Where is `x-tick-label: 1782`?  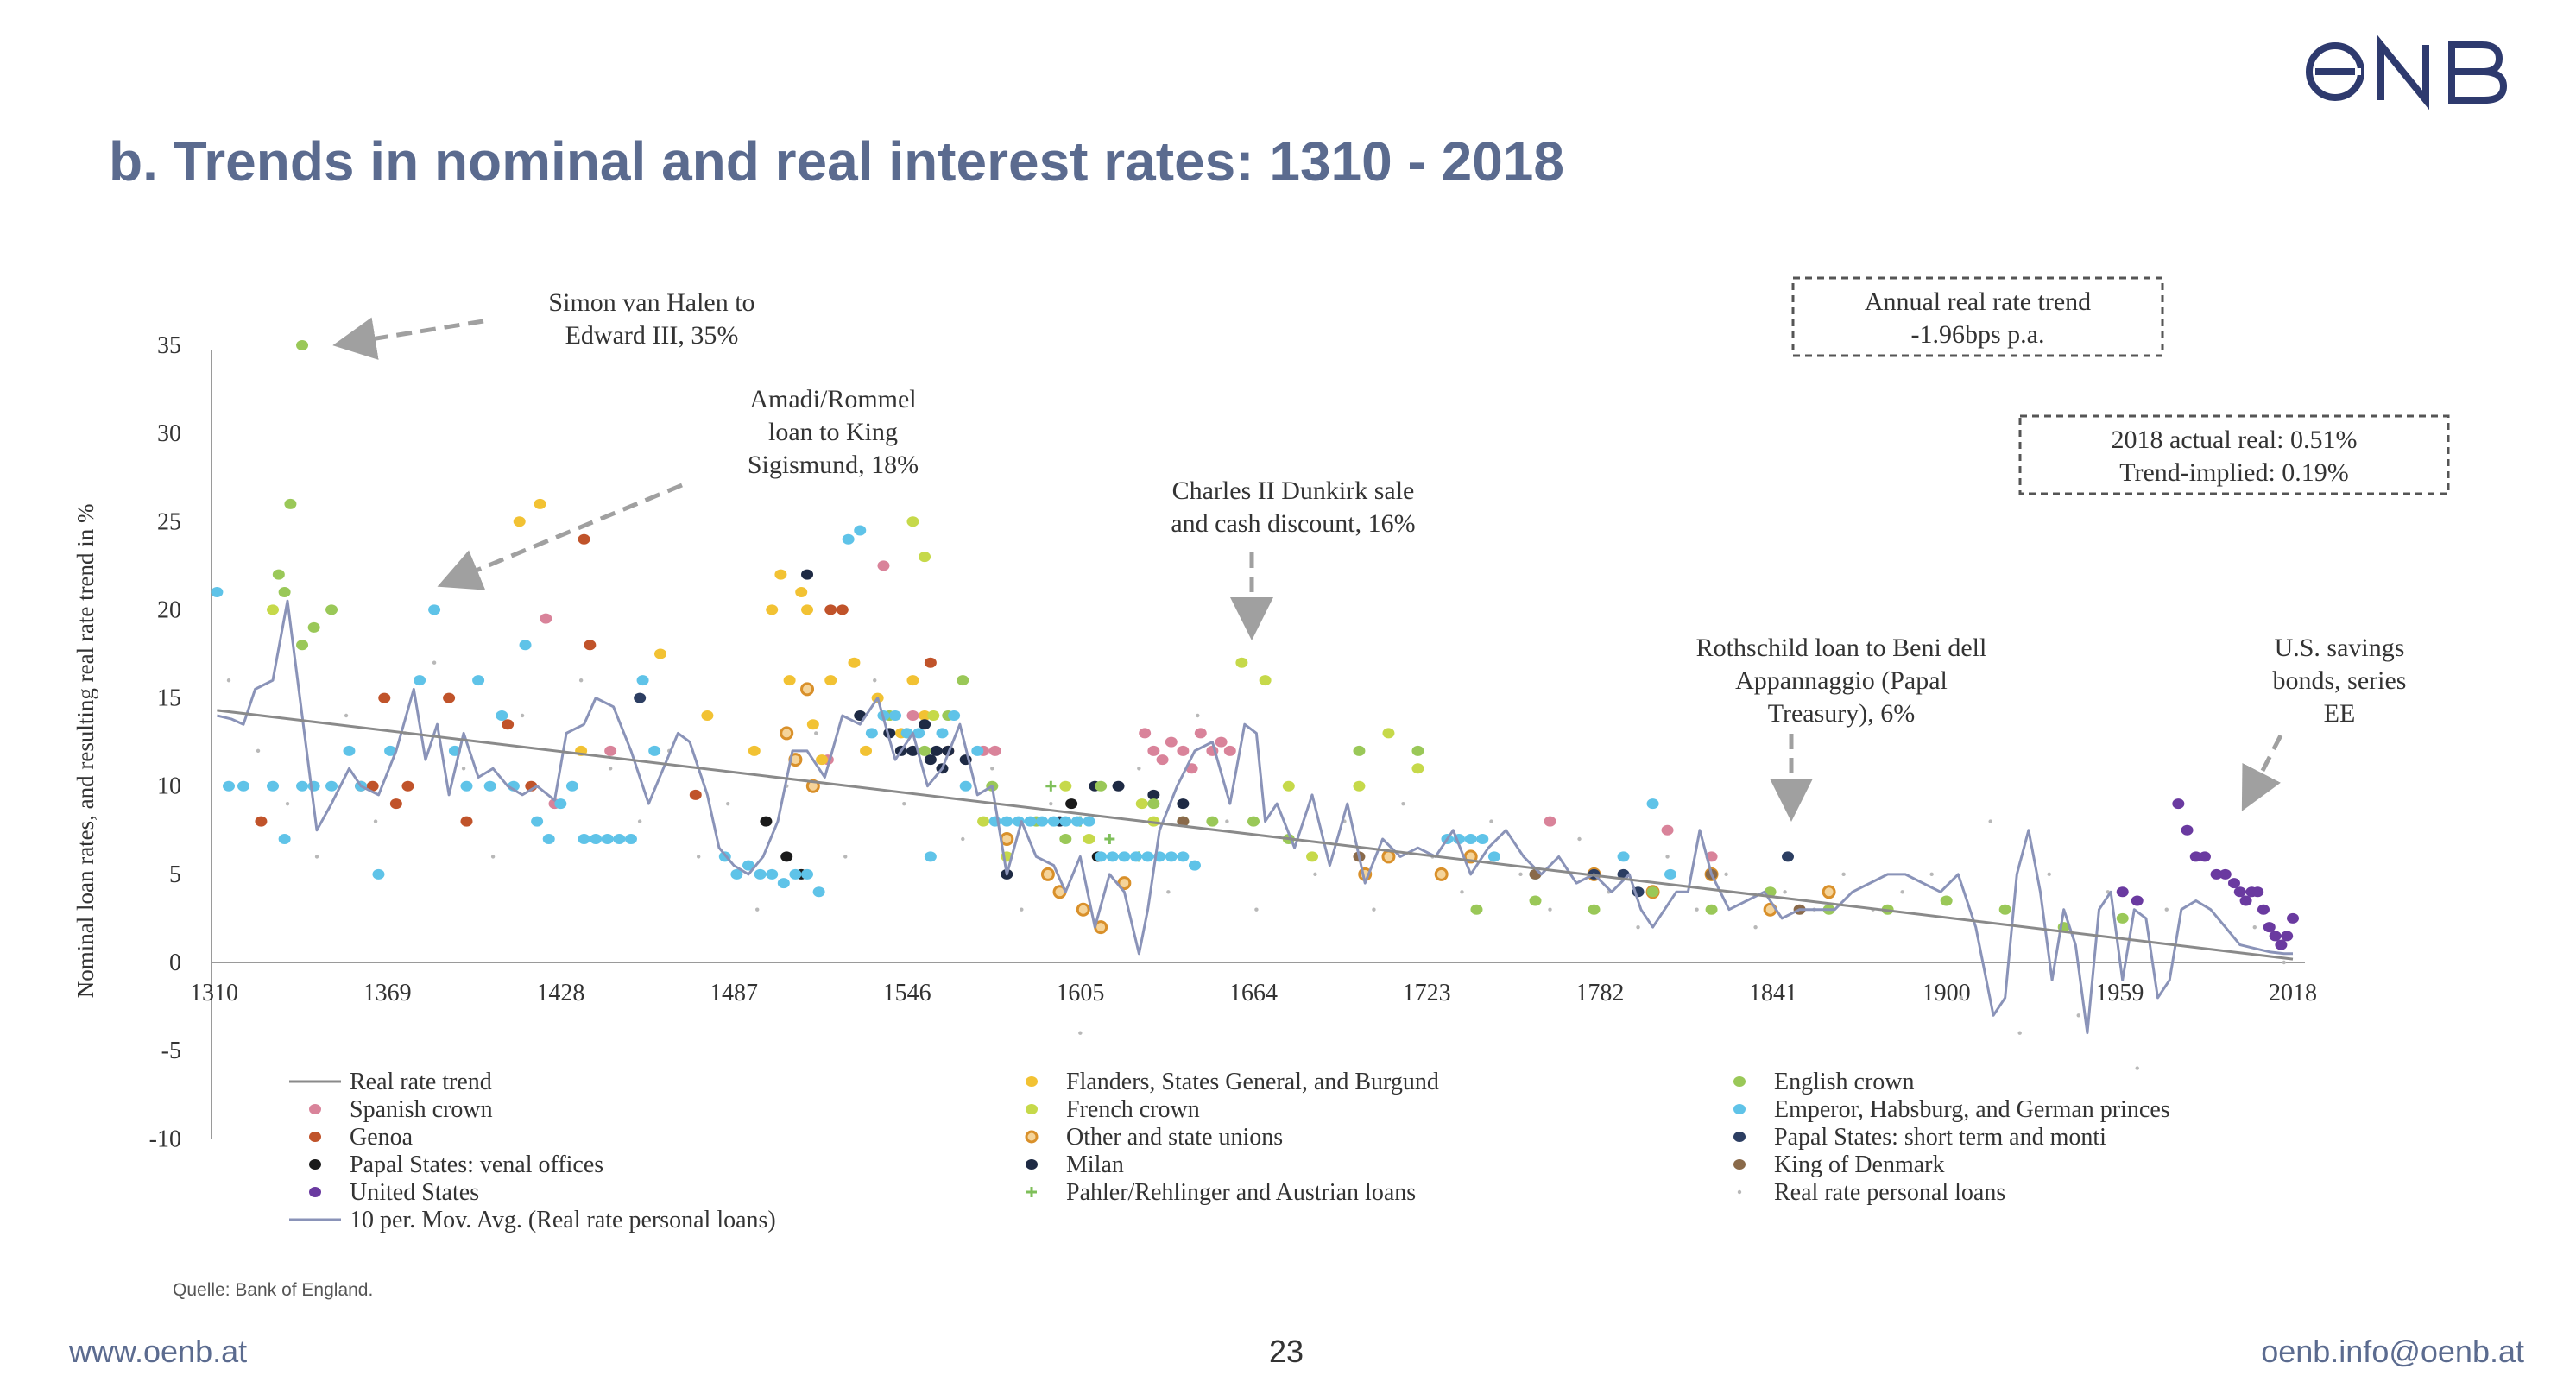
x-tick-label: 1782 is located at coordinates (1599, 993).